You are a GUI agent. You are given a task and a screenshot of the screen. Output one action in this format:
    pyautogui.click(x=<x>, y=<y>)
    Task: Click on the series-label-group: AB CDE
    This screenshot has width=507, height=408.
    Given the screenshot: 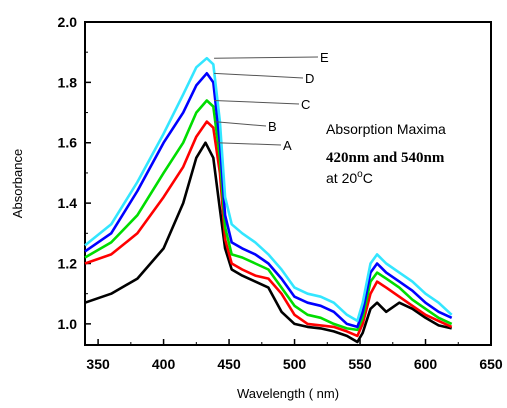 What is the action you would take?
    pyautogui.click(x=271, y=101)
    